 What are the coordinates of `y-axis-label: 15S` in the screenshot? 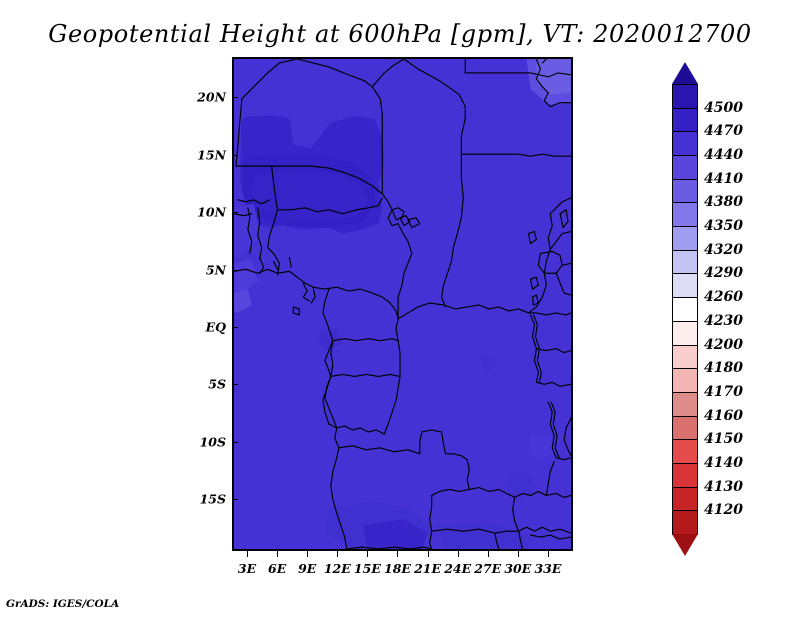 It's located at (212, 499).